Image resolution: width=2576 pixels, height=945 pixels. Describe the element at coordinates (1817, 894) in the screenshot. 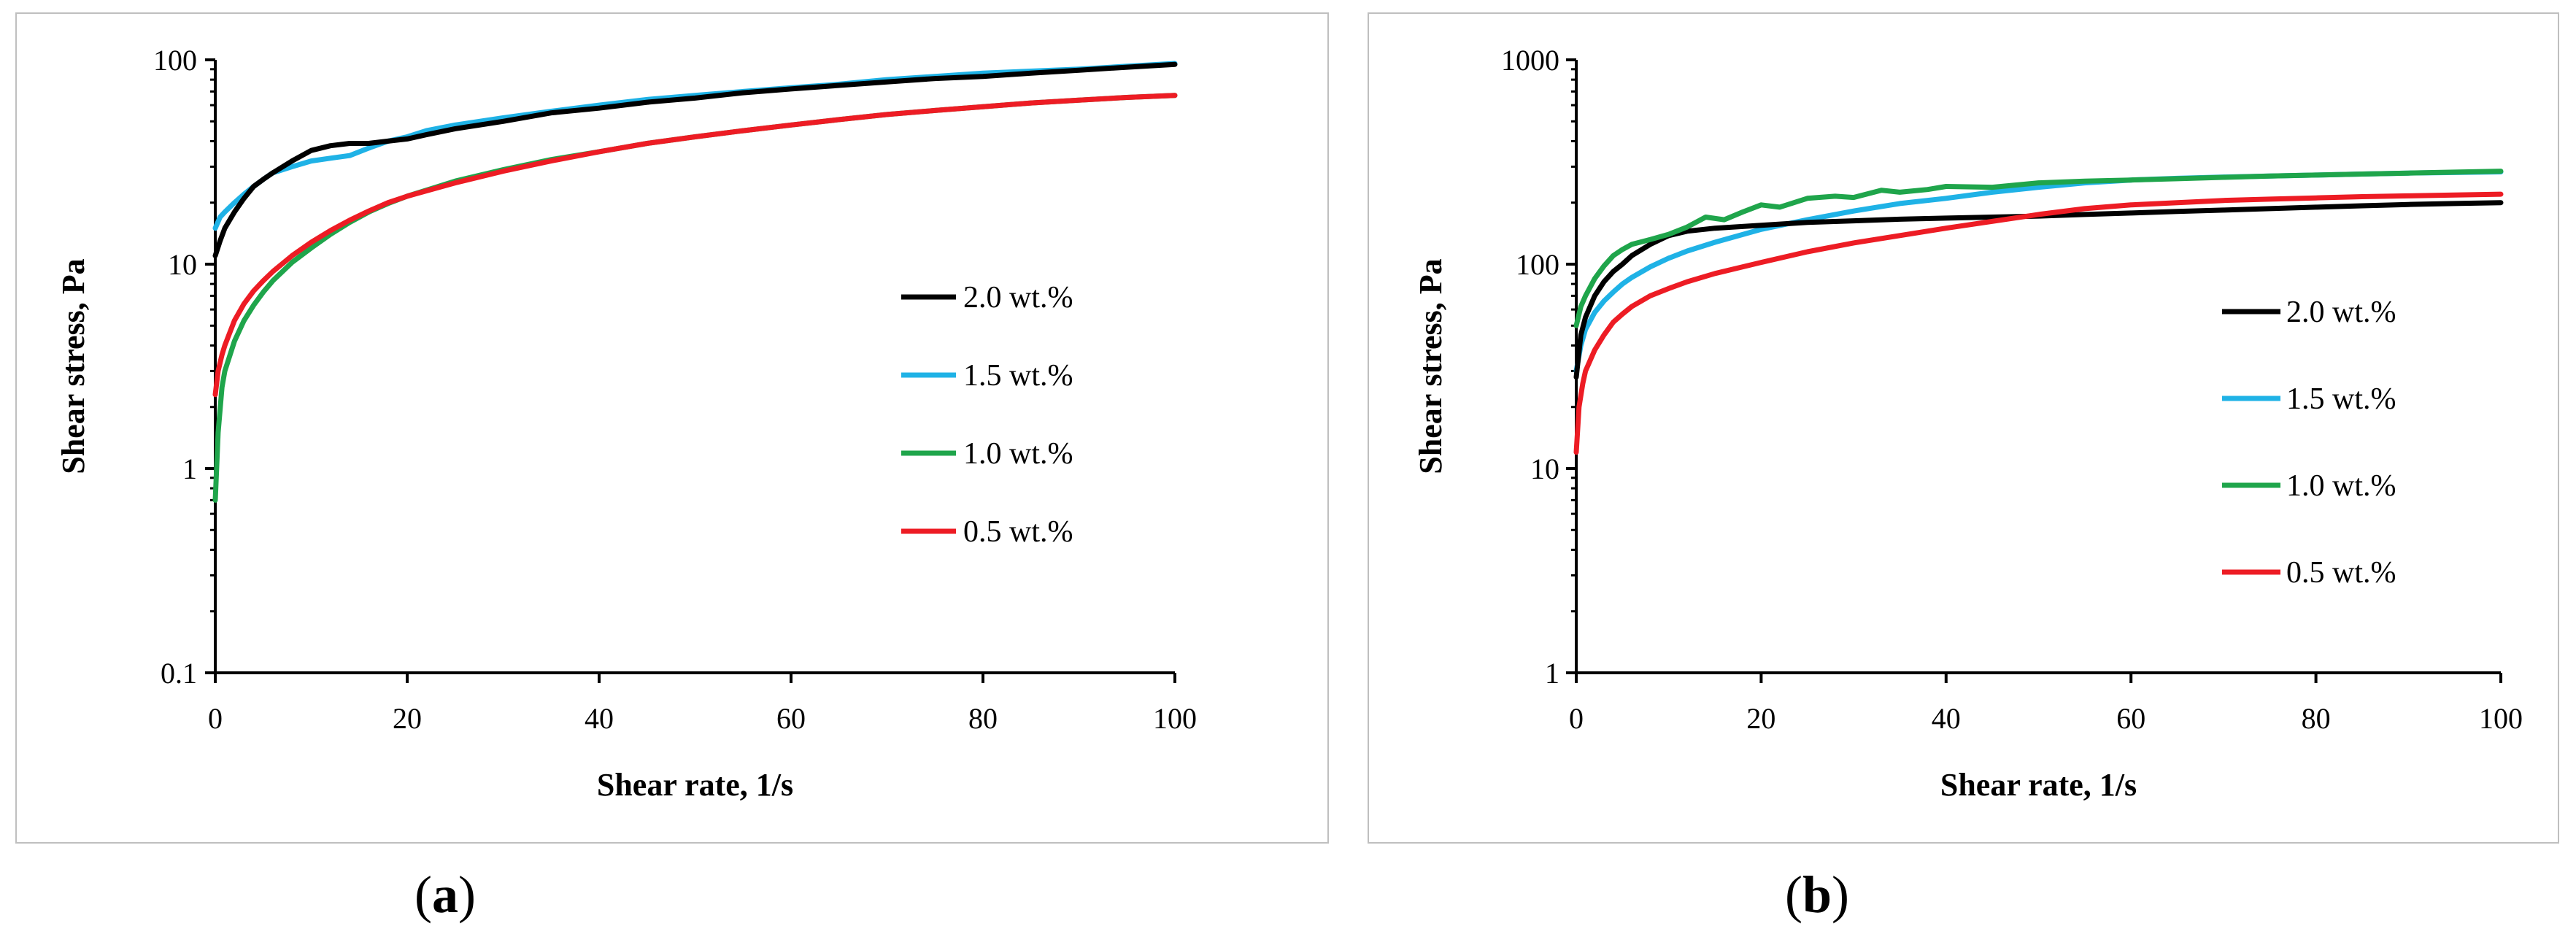

I see `caption-b: (b)` at that location.